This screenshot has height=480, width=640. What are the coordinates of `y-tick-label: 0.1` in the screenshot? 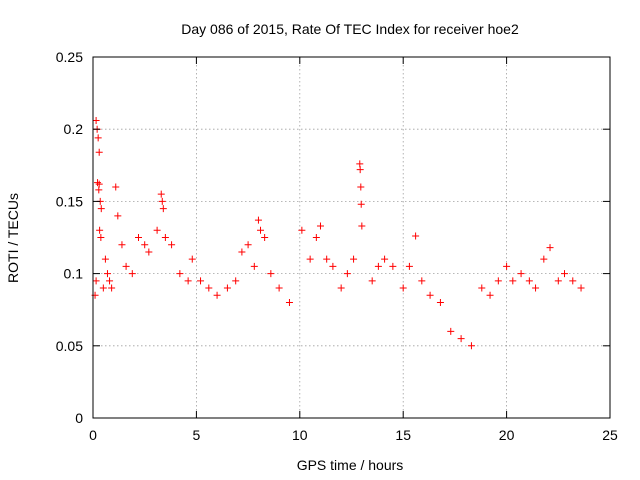 It's located at (74, 274).